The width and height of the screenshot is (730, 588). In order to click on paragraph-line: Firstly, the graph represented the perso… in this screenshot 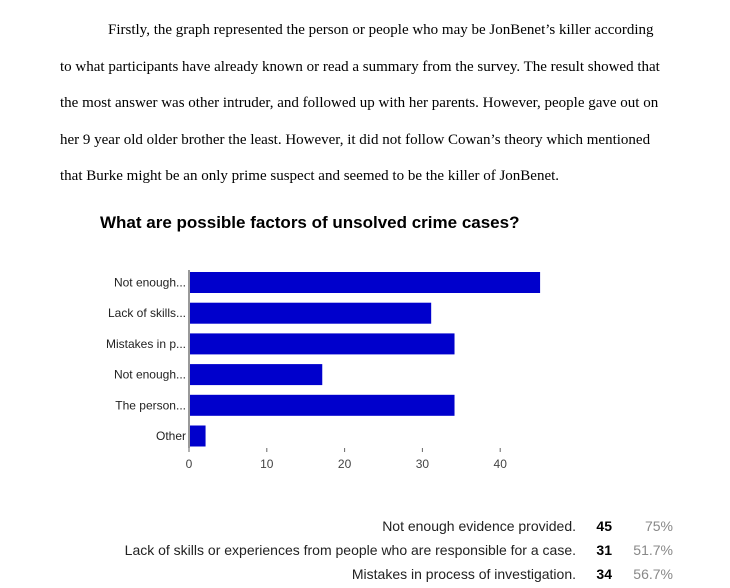, I will do `click(381, 30)`.